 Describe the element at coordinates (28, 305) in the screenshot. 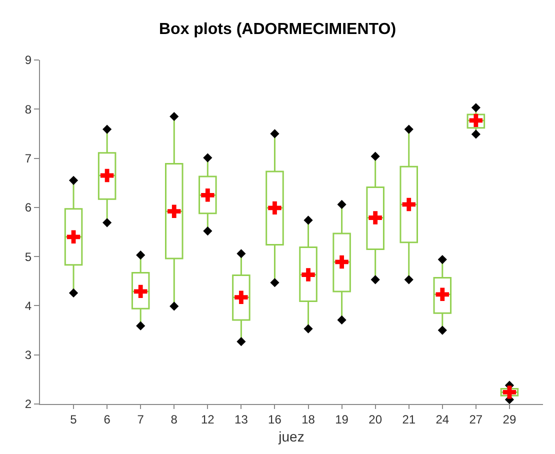

I see `y-tick-label: 4` at that location.